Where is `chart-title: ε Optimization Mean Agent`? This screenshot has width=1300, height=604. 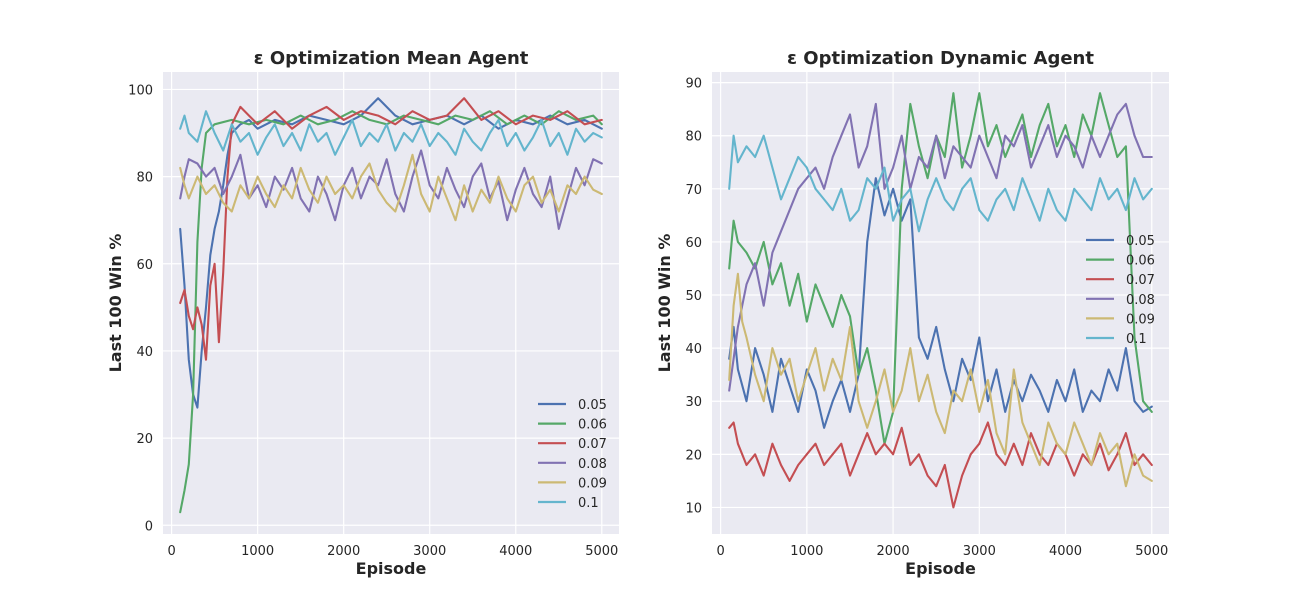
chart-title: ε Optimization Mean Agent is located at coordinates (391, 58).